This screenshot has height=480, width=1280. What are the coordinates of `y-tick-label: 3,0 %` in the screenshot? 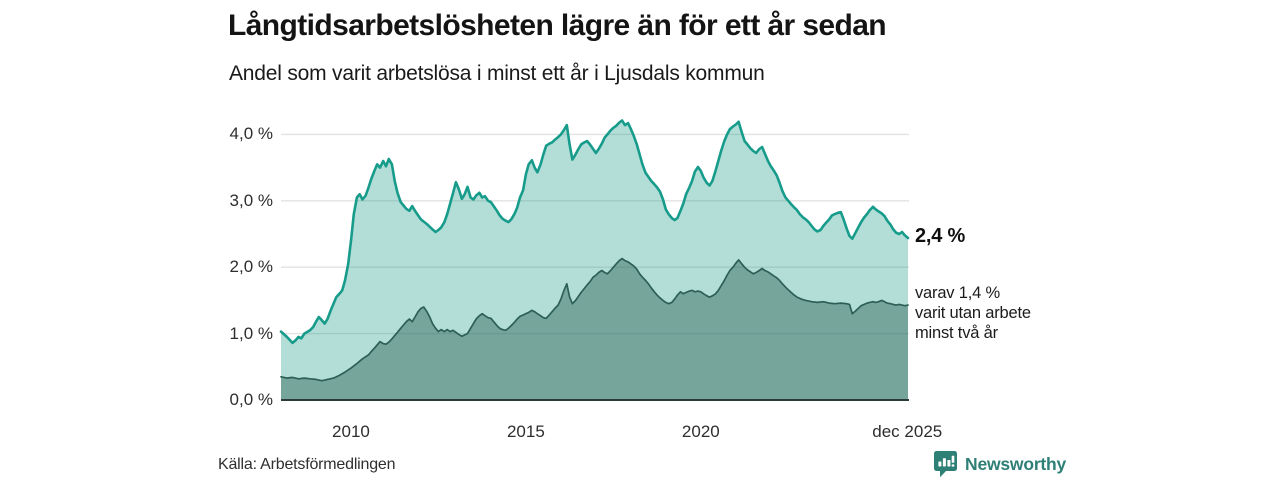 It's located at (251, 200).